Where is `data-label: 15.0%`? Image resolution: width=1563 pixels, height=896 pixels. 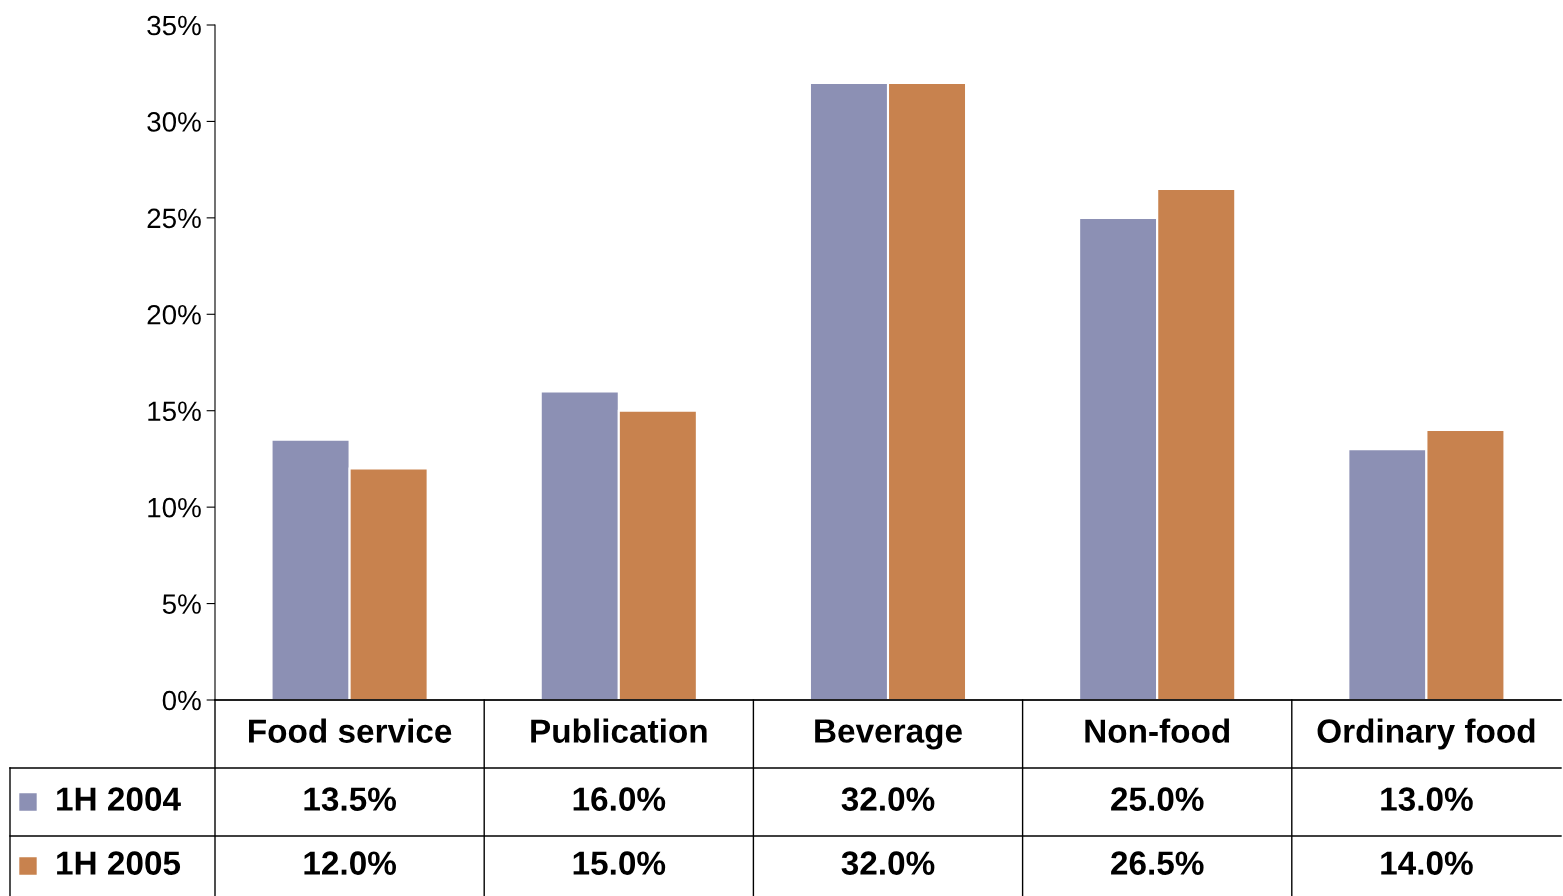 data-label: 15.0% is located at coordinates (619, 863).